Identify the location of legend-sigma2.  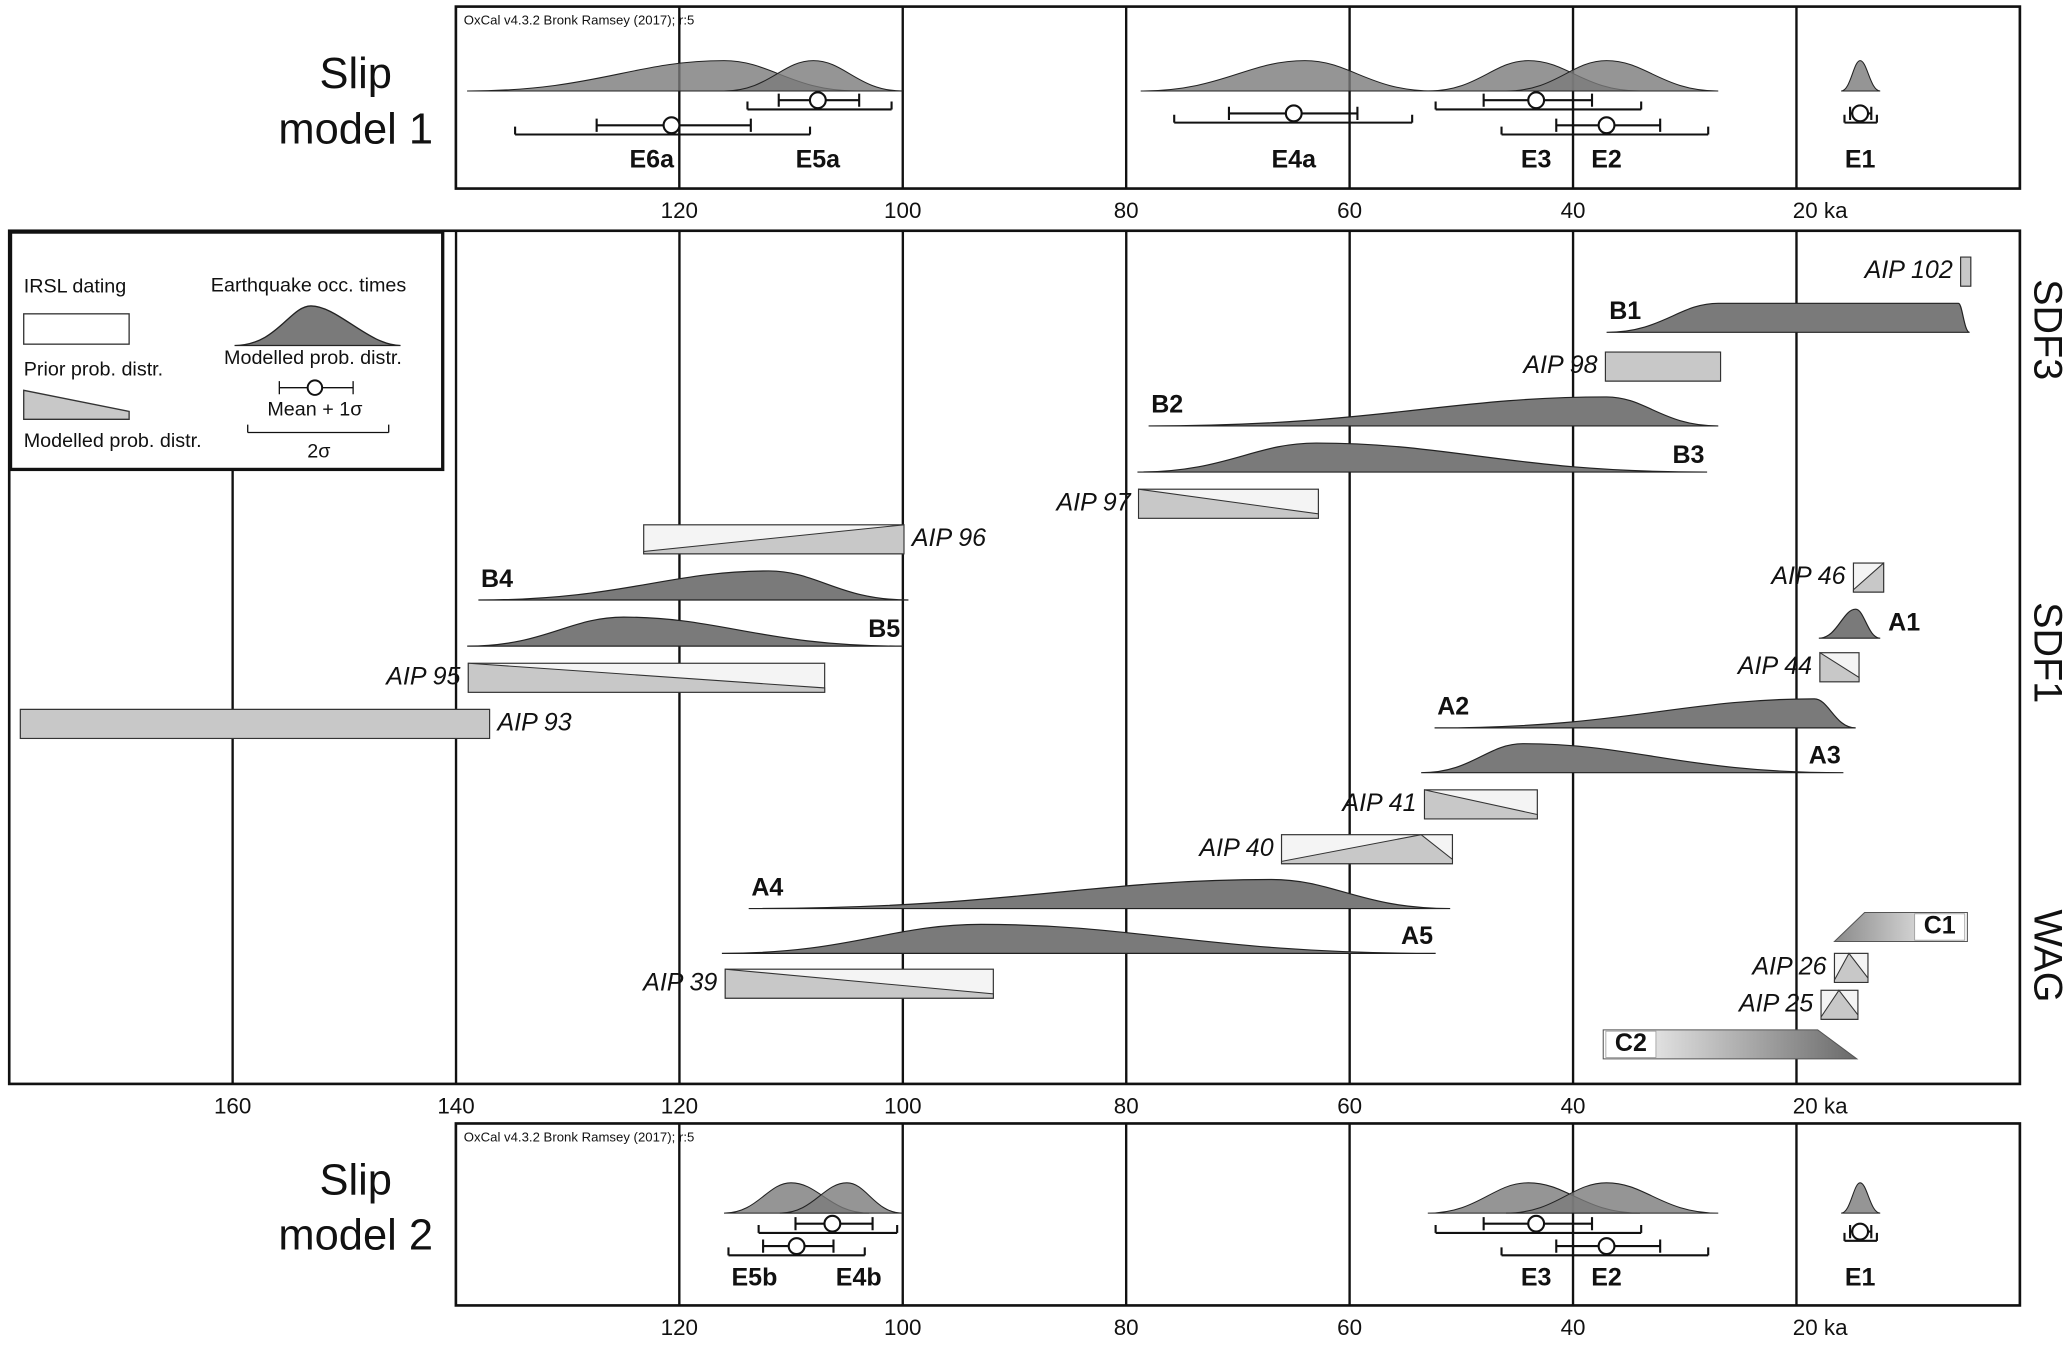
(318, 429).